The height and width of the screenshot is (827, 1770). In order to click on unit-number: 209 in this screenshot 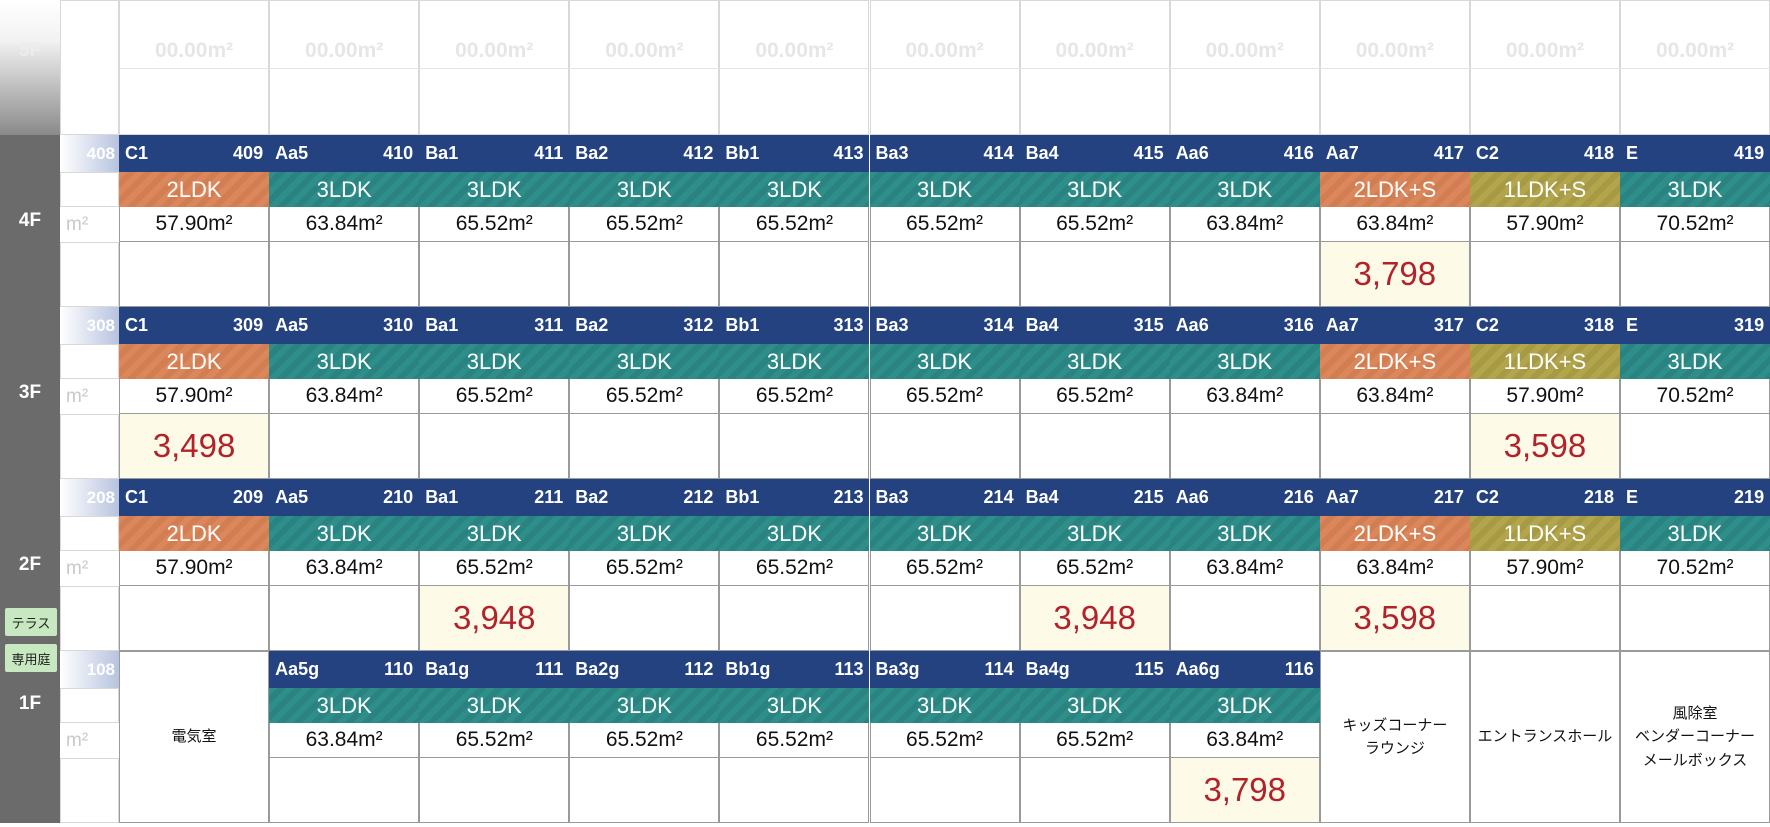, I will do `click(248, 497)`.